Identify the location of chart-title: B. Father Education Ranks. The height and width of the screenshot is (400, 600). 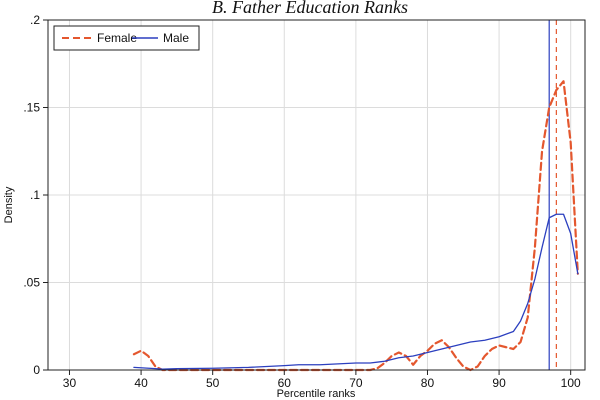
(310, 8).